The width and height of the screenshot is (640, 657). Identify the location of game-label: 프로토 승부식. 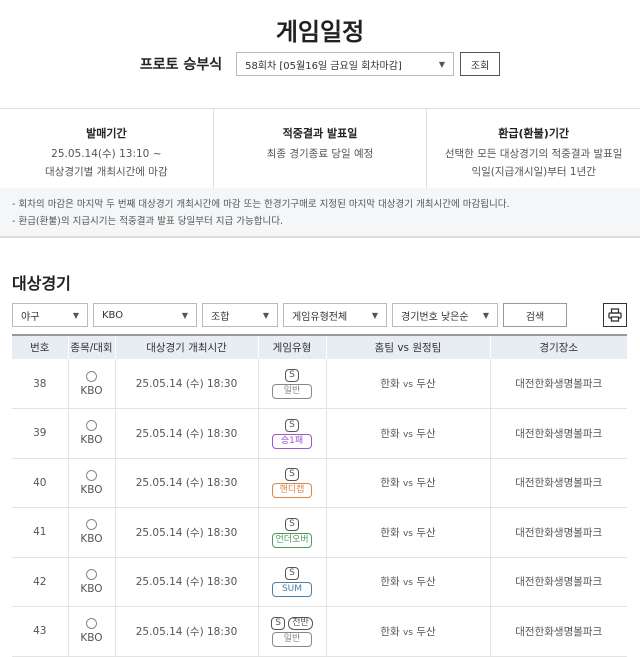
(181, 65).